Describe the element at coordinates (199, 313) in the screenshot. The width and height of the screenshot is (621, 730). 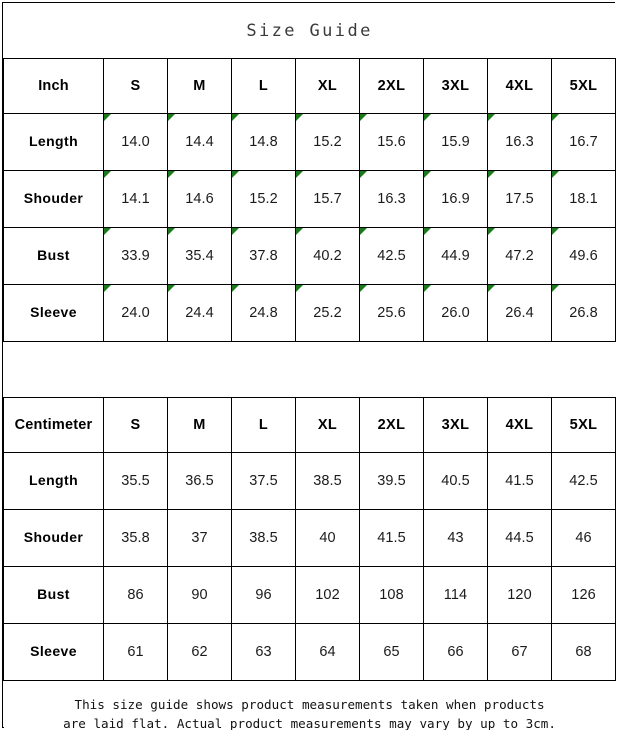
I see `measurement-value: 24.4` at that location.